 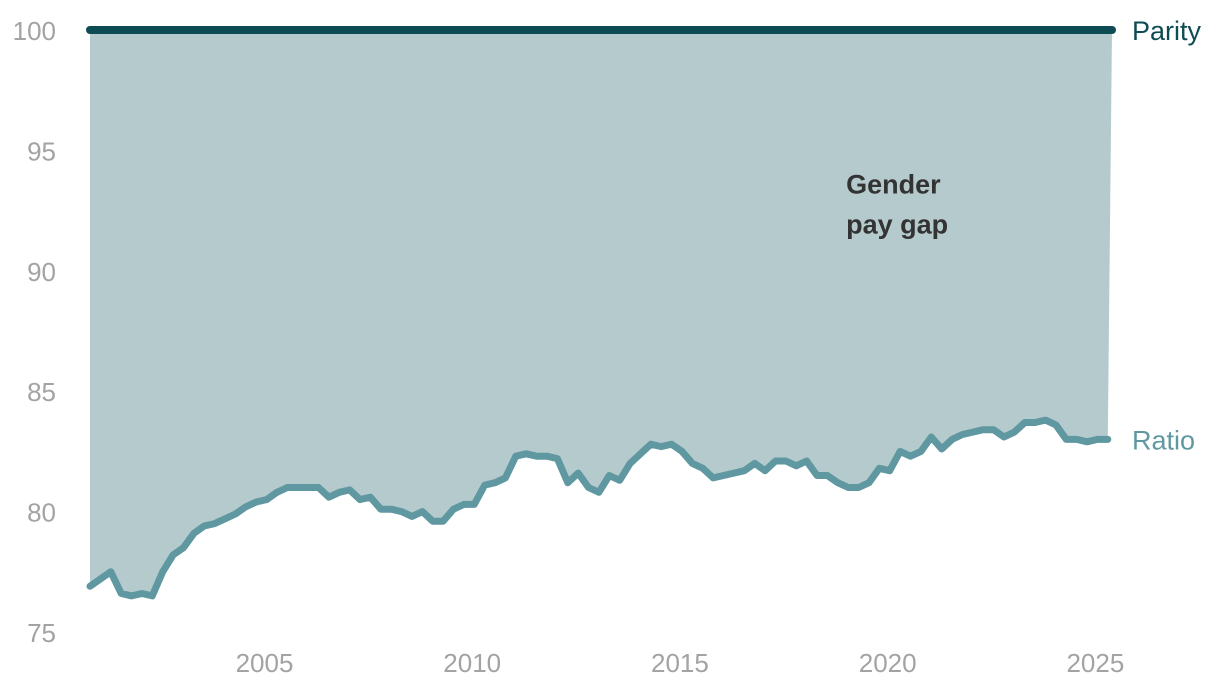 What do you see at coordinates (893, 185) in the screenshot?
I see `gender-pay-gap-annotation-line1: Gender` at bounding box center [893, 185].